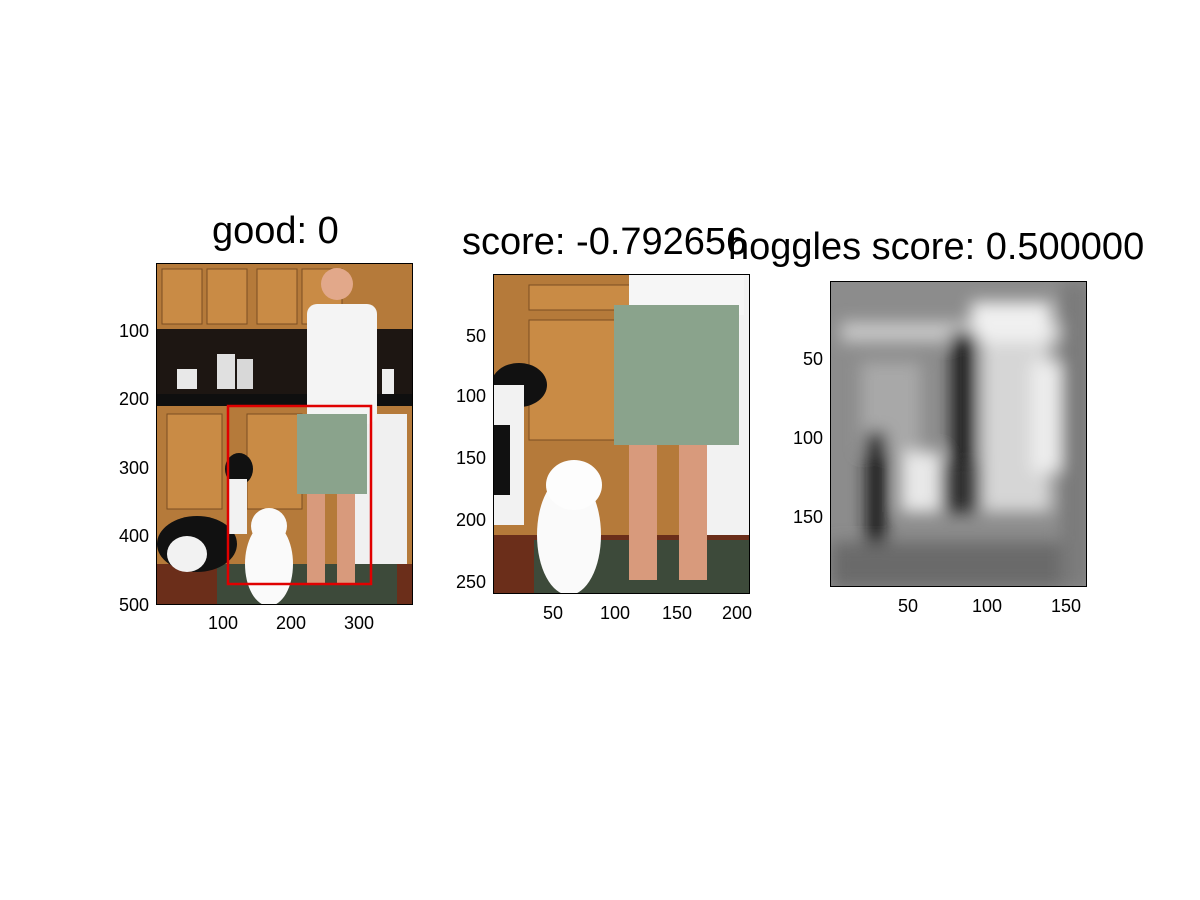  I want to click on panel2-xtick: 150, so click(677, 613).